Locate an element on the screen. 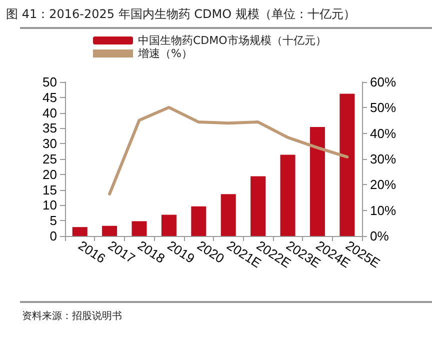 This screenshot has width=432, height=338. y-tick-label: 0 is located at coordinates (53, 236).